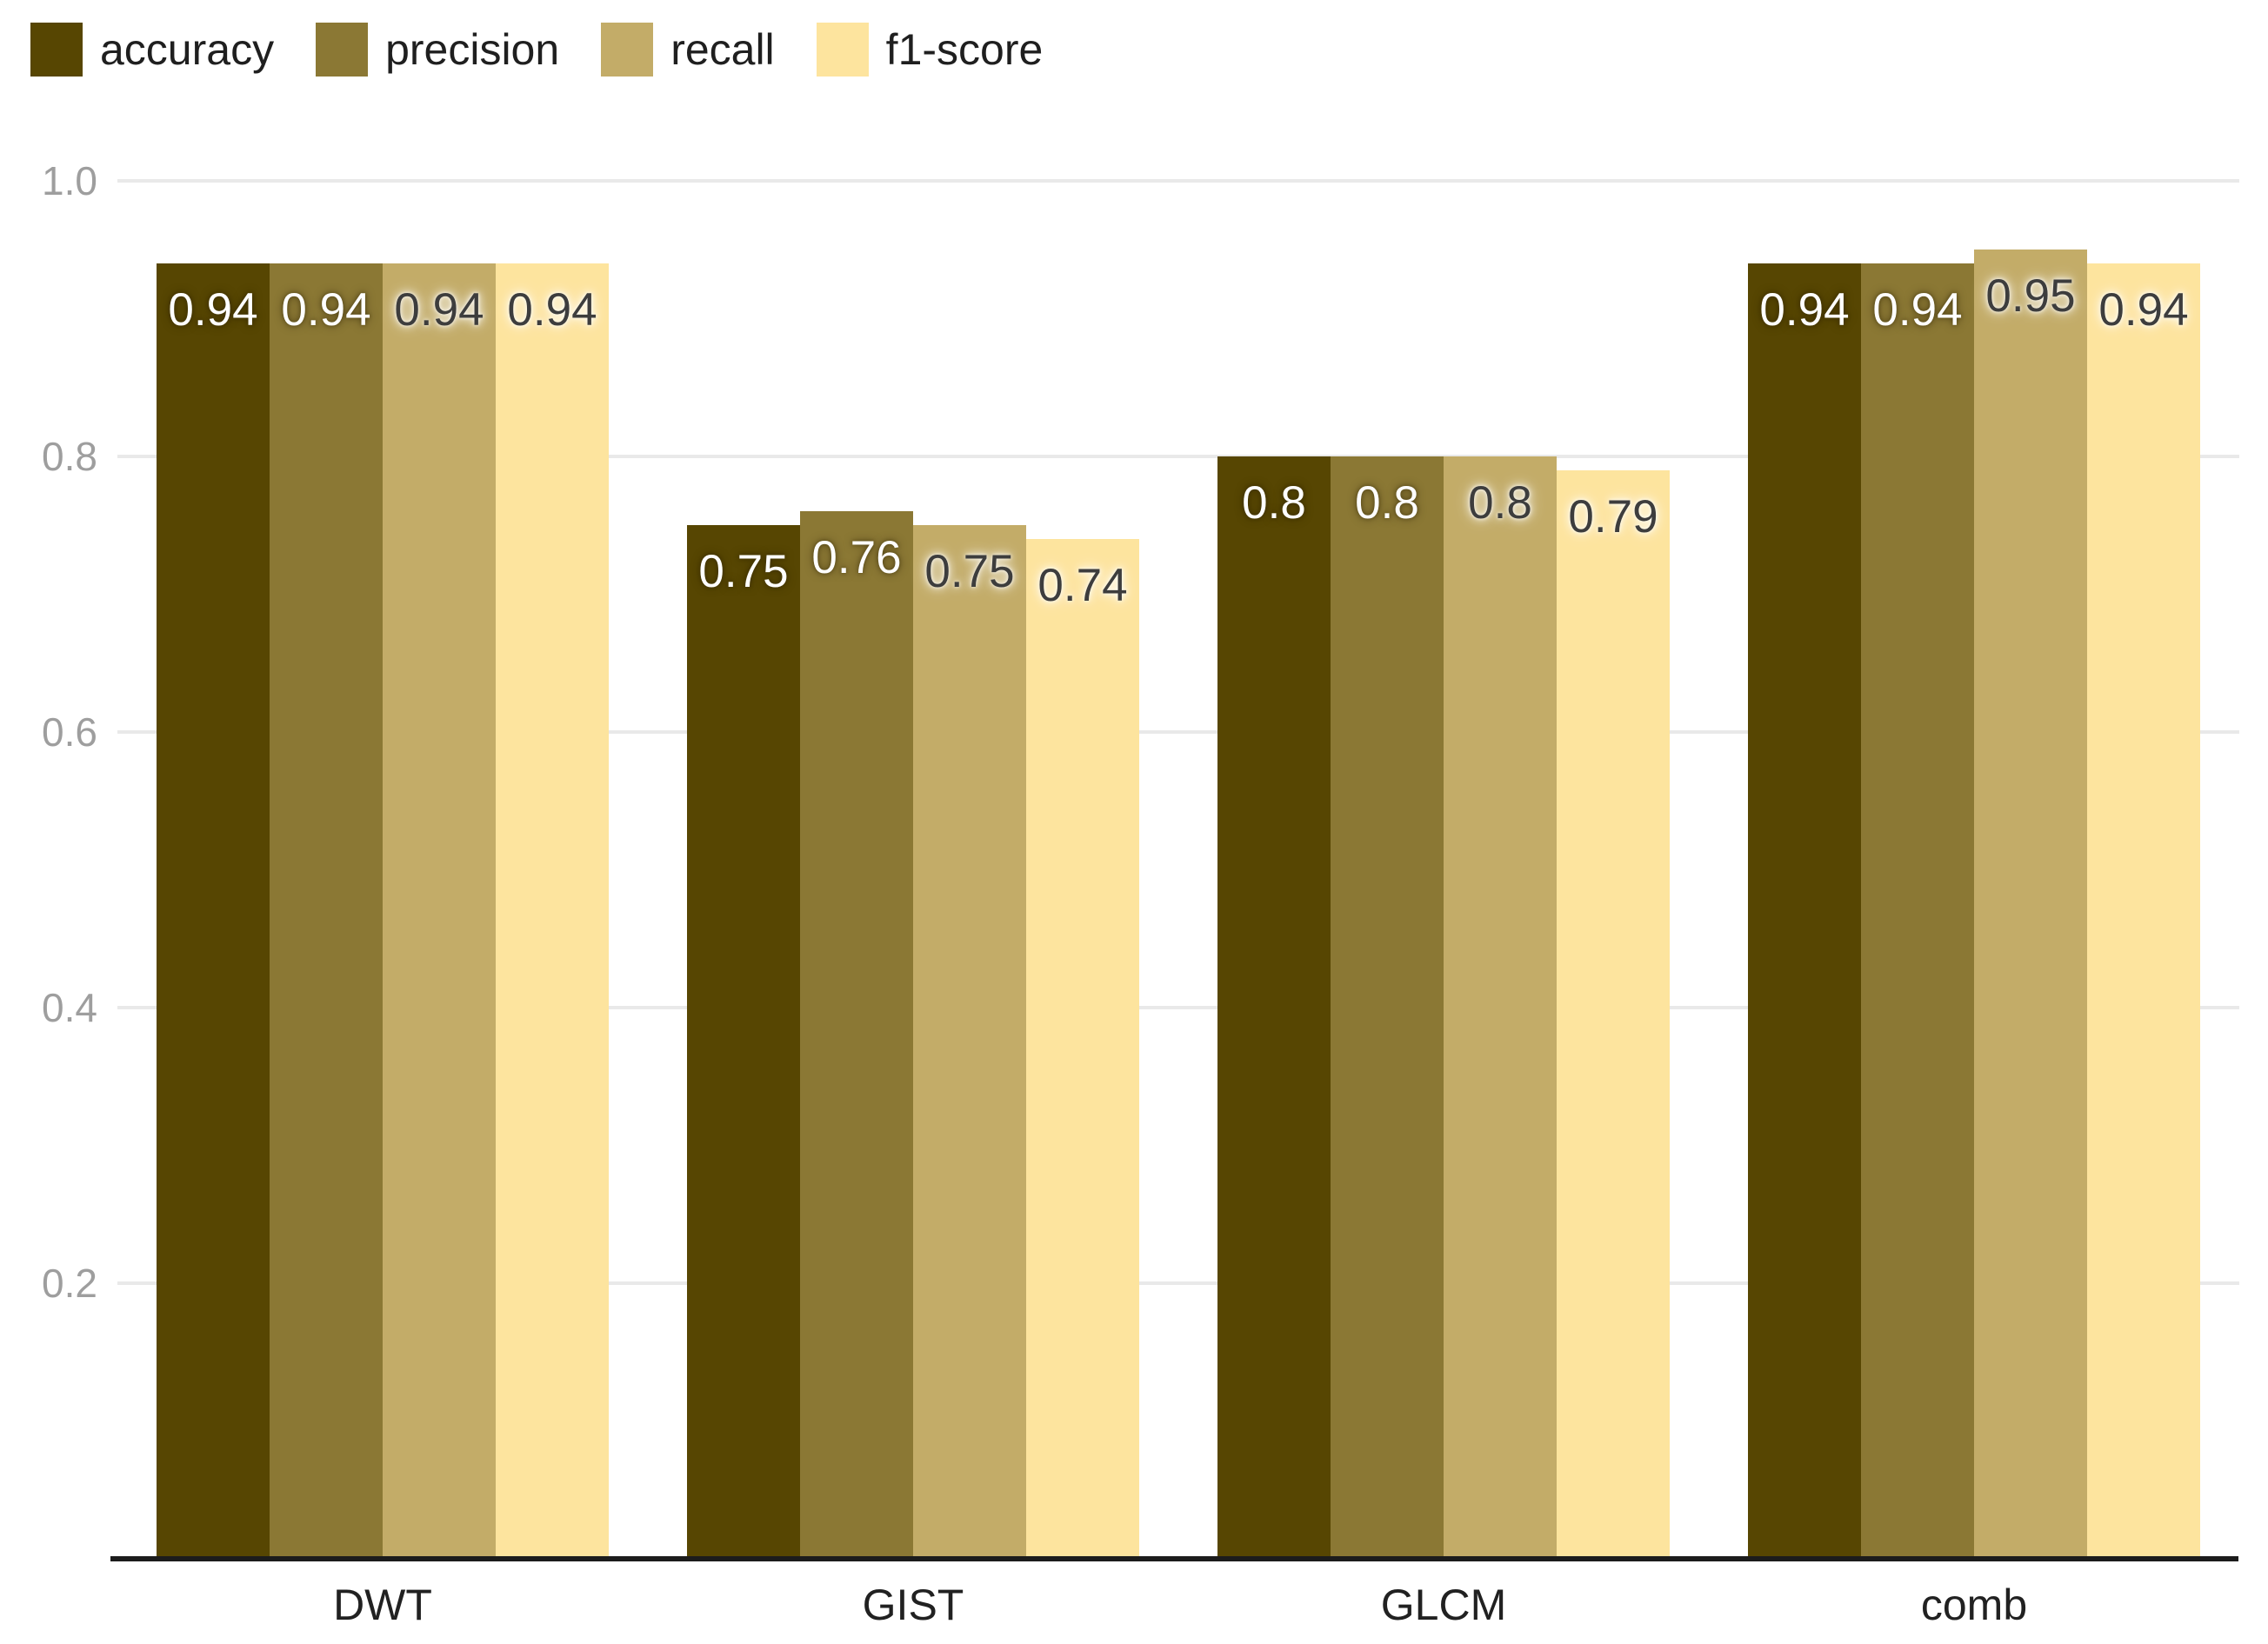  I want to click on x-axis-category-label: DWT, so click(382, 1605).